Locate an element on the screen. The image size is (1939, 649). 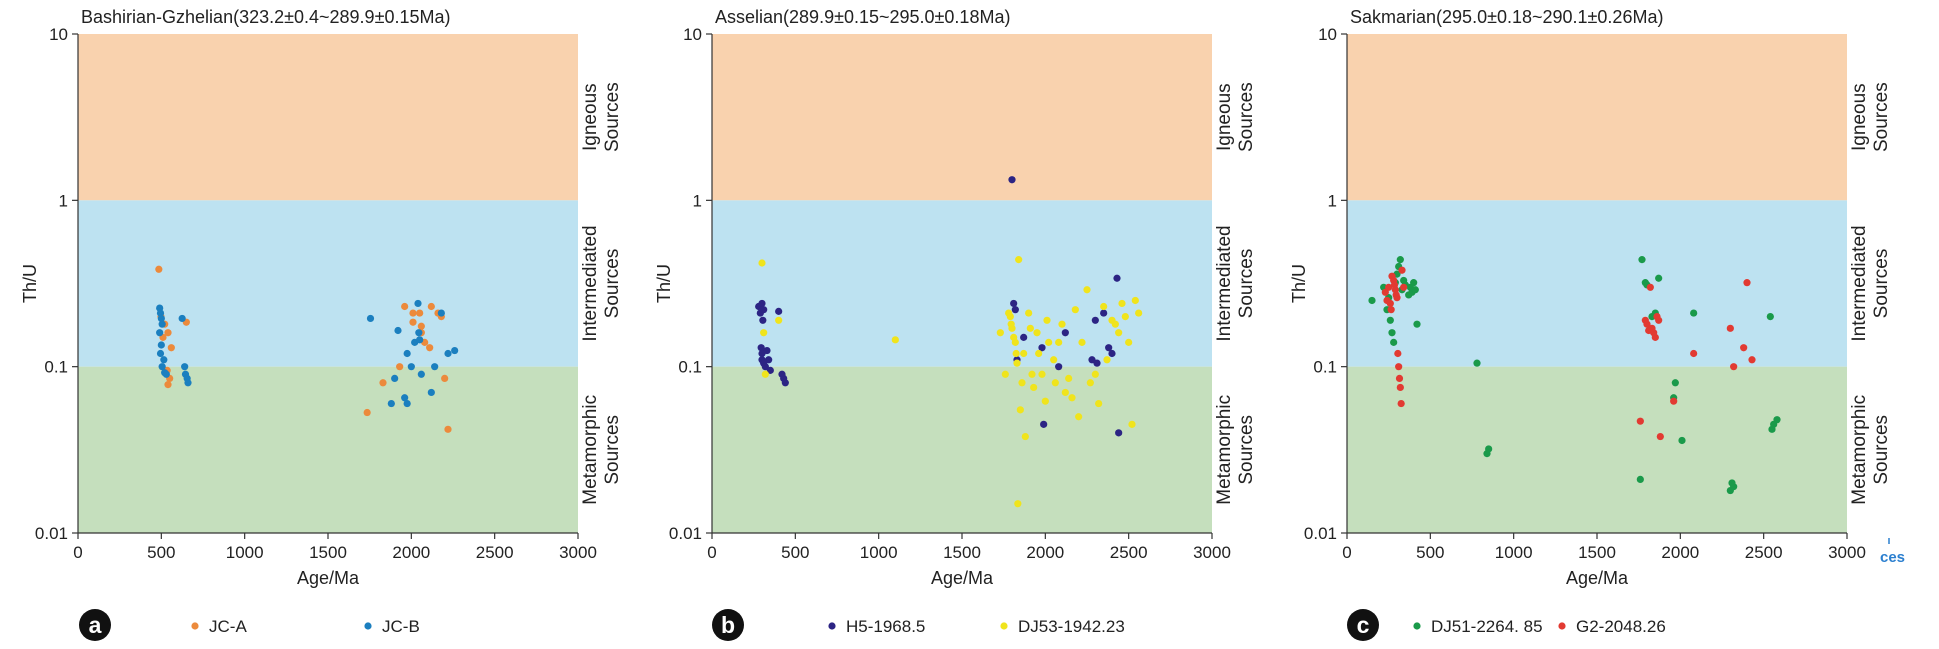
panel-badge is located at coordinates (95, 625).